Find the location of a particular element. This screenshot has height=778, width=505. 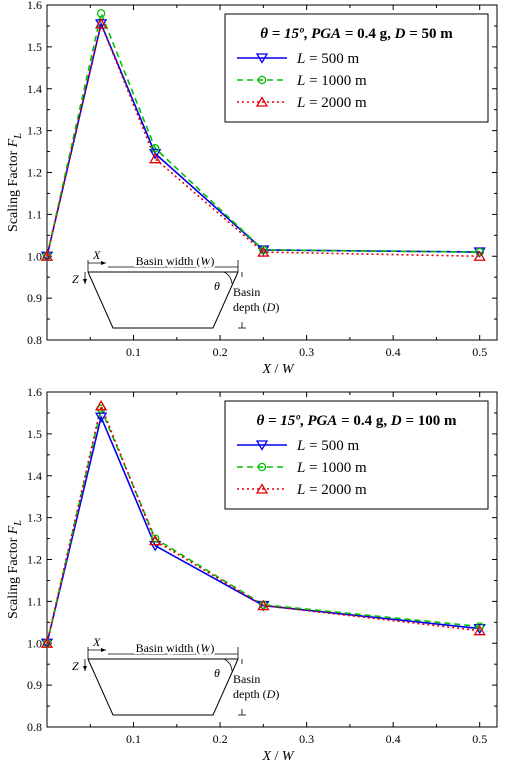

chart1-y-tick-label: 1.0 is located at coordinates (34, 643).